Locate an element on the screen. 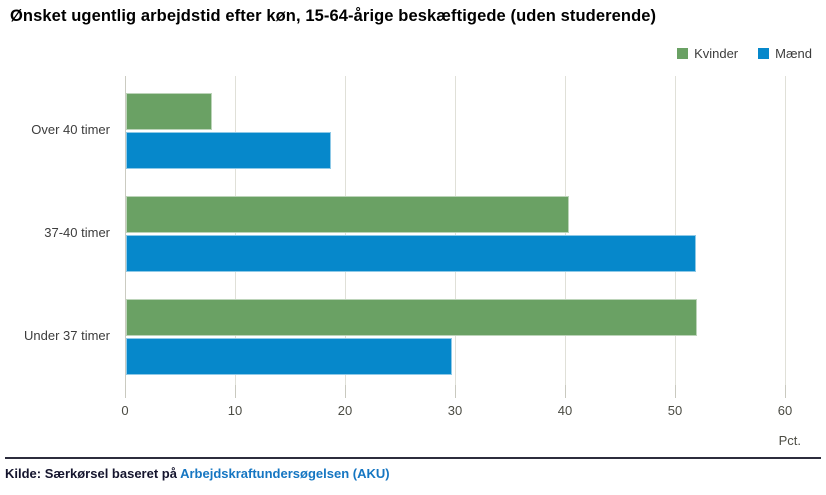  tick-label-60: 60 is located at coordinates (785, 410).